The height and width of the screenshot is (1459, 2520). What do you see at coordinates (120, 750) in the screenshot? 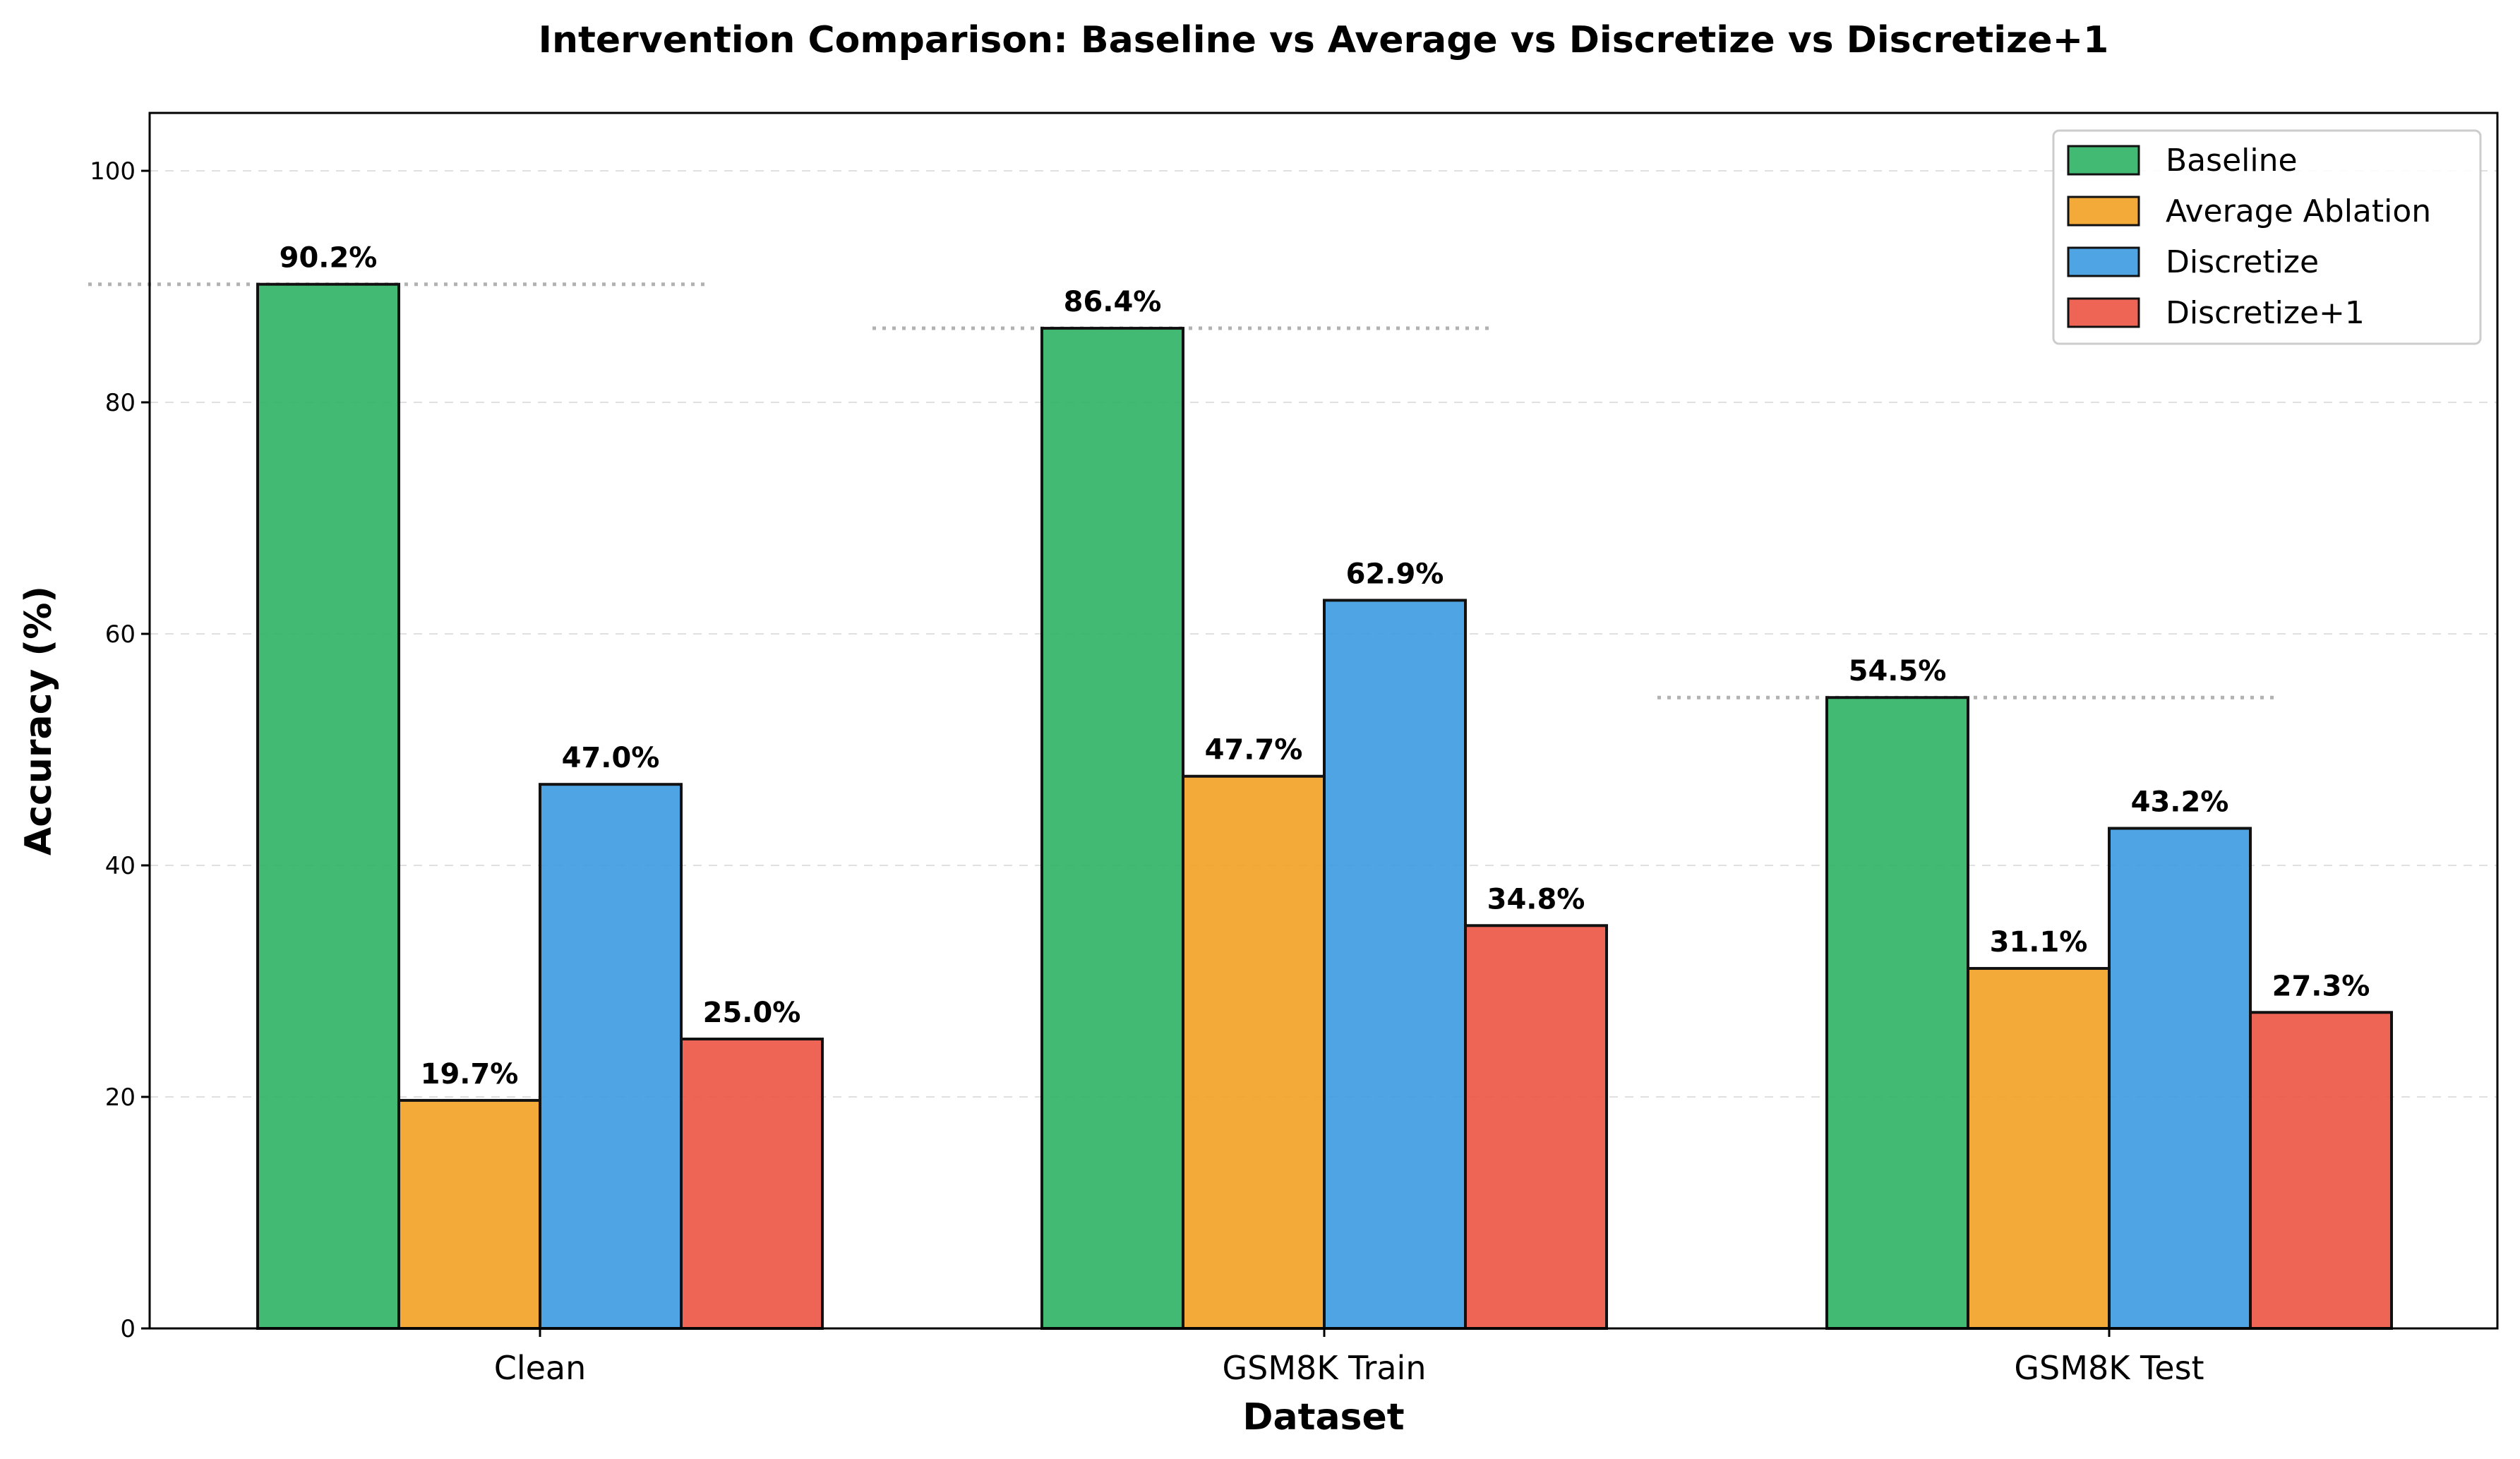
I see `y-axis: 0 20 40 60 80 100` at bounding box center [120, 750].